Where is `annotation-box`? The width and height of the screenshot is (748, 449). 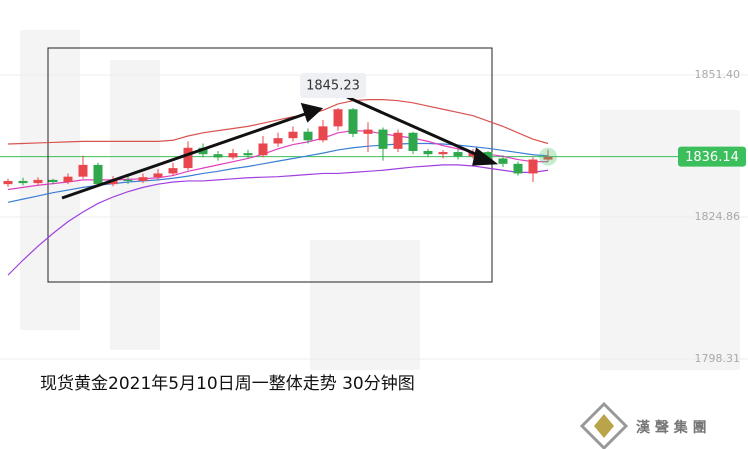 annotation-box is located at coordinates (333, 85).